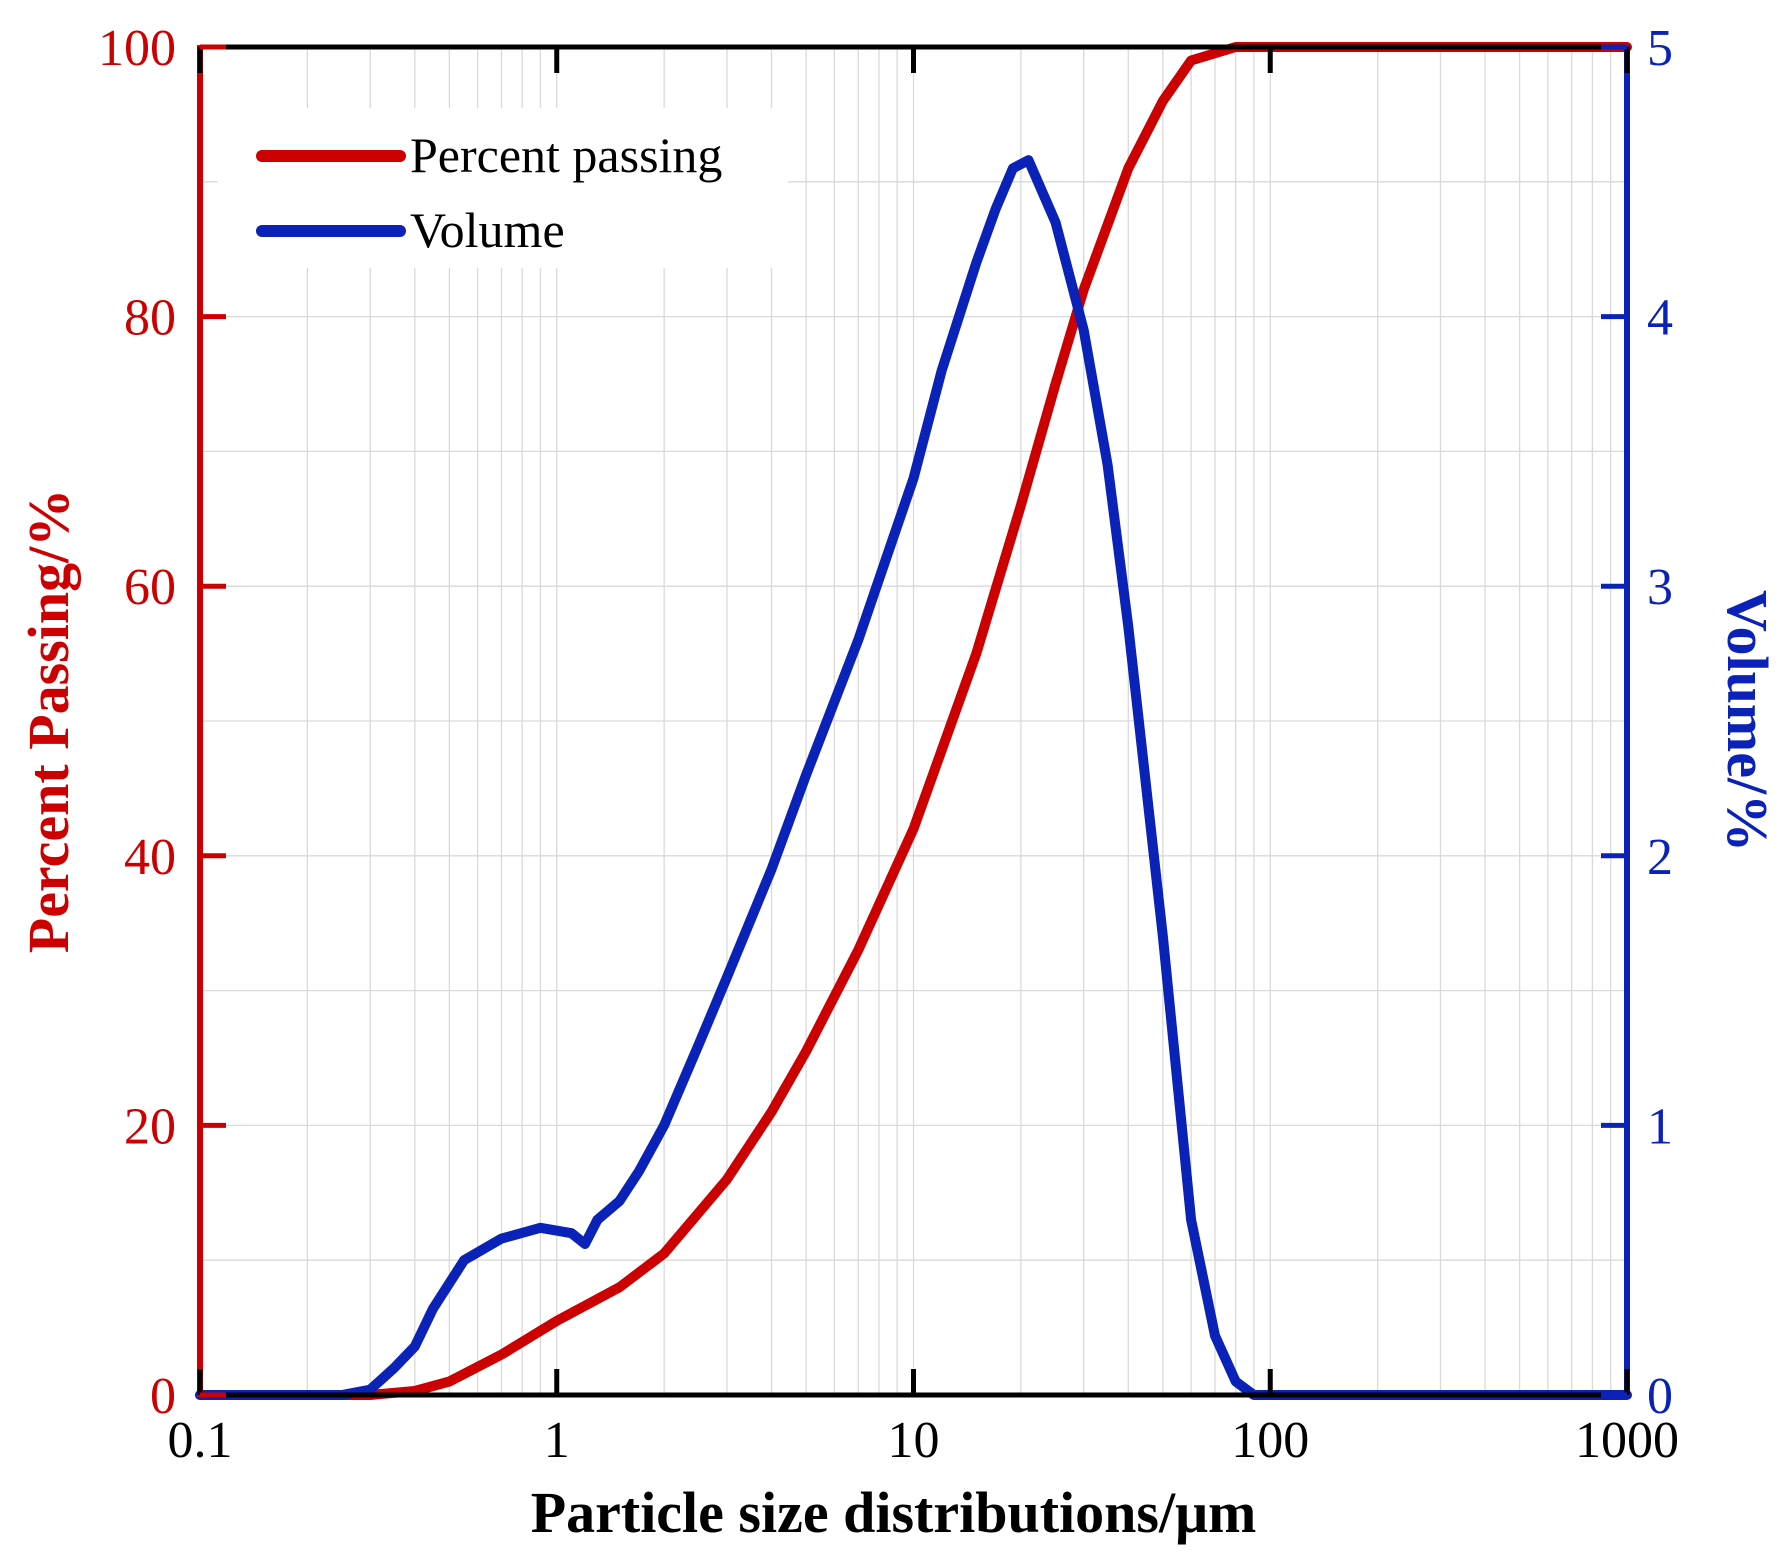  What do you see at coordinates (1660, 1126) in the screenshot?
I see `right-tick-label: 1` at bounding box center [1660, 1126].